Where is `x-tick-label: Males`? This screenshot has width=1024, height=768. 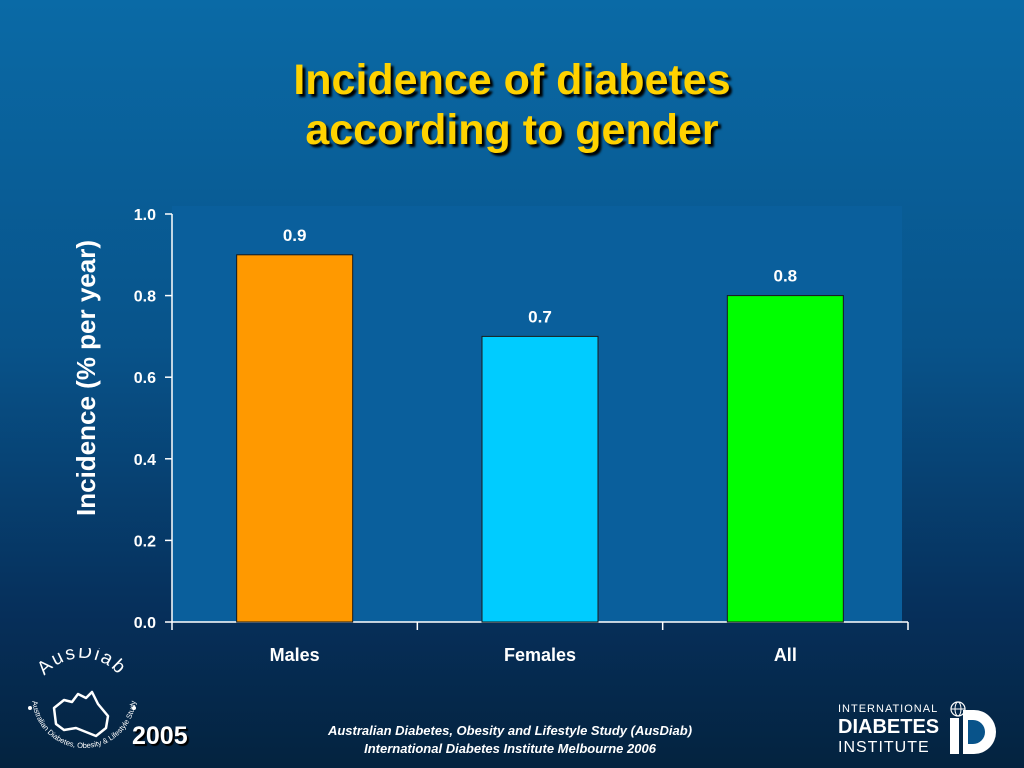 x-tick-label: Males is located at coordinates (295, 655).